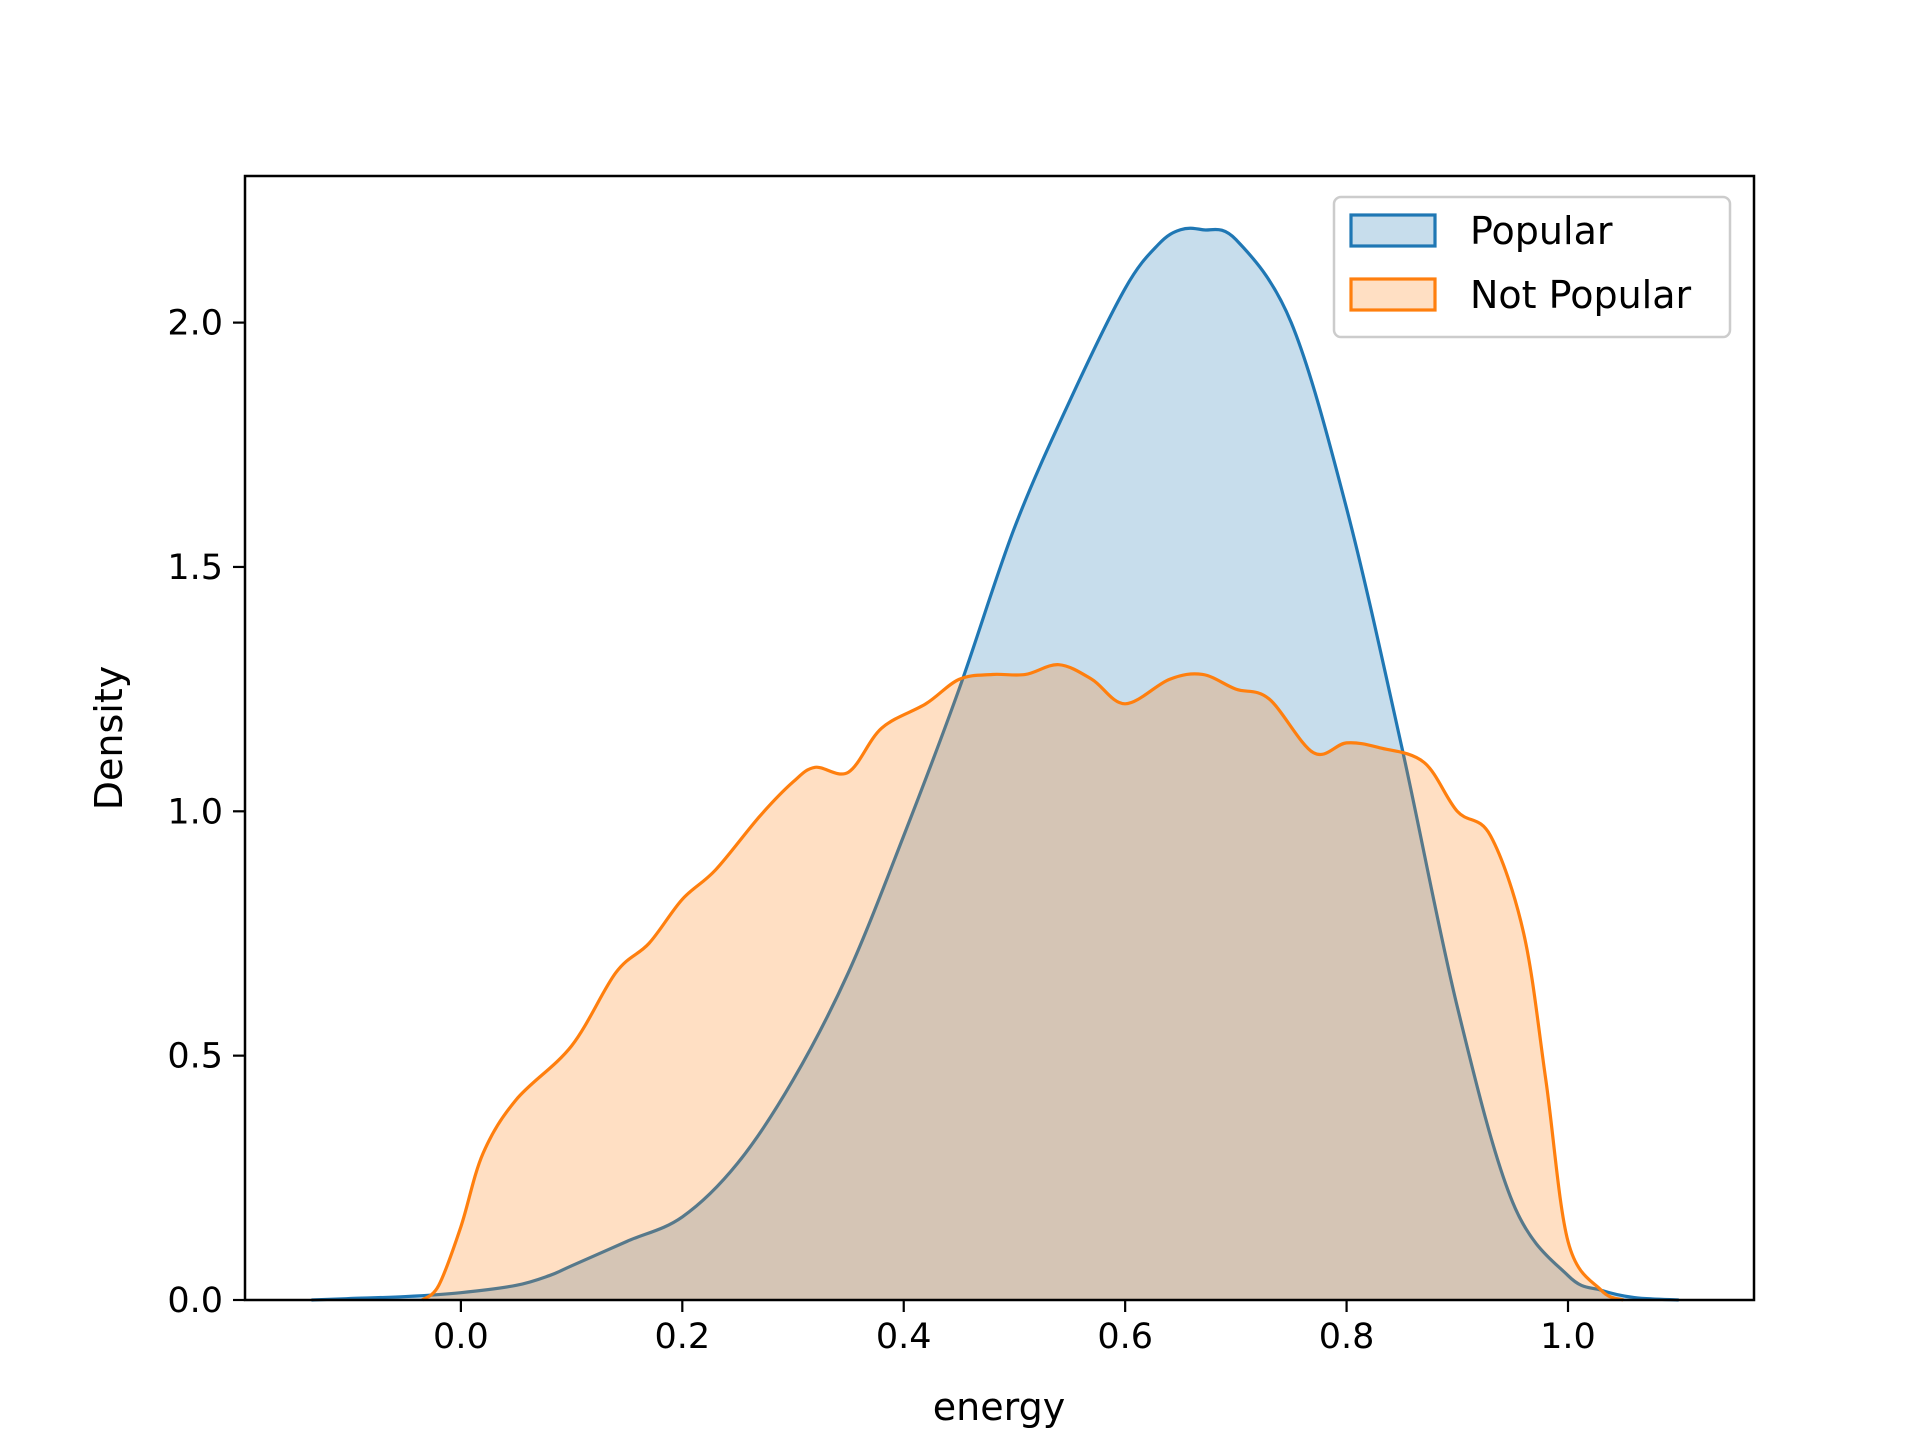 This screenshot has height=1444, width=1920. Describe the element at coordinates (1568, 1337) in the screenshot. I see `x-tick-label: 1.0` at that location.